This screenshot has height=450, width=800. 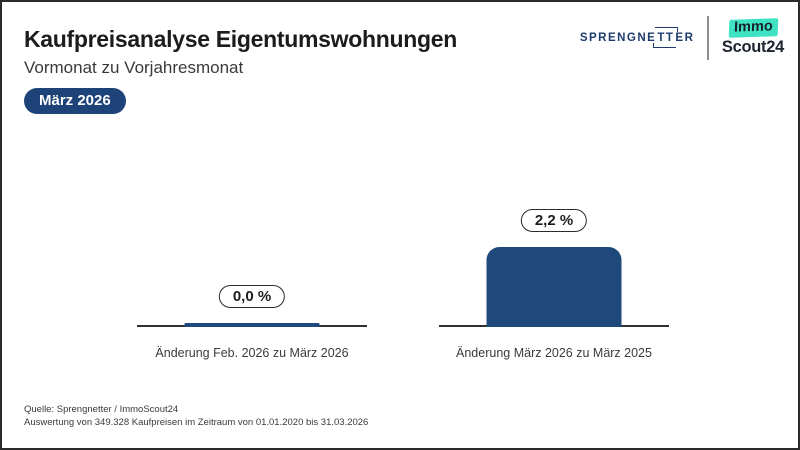 I want to click on category-label: Änderung März 2026 zu März 2025, so click(x=554, y=353).